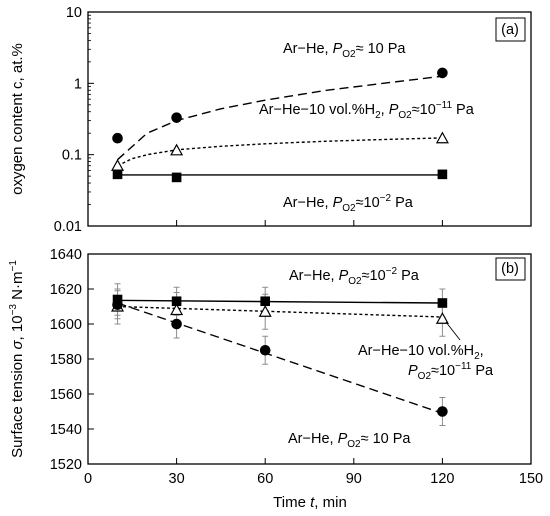 The height and width of the screenshot is (516, 550). I want to click on panel-b-y-tick-label: 1520, so click(66, 465).